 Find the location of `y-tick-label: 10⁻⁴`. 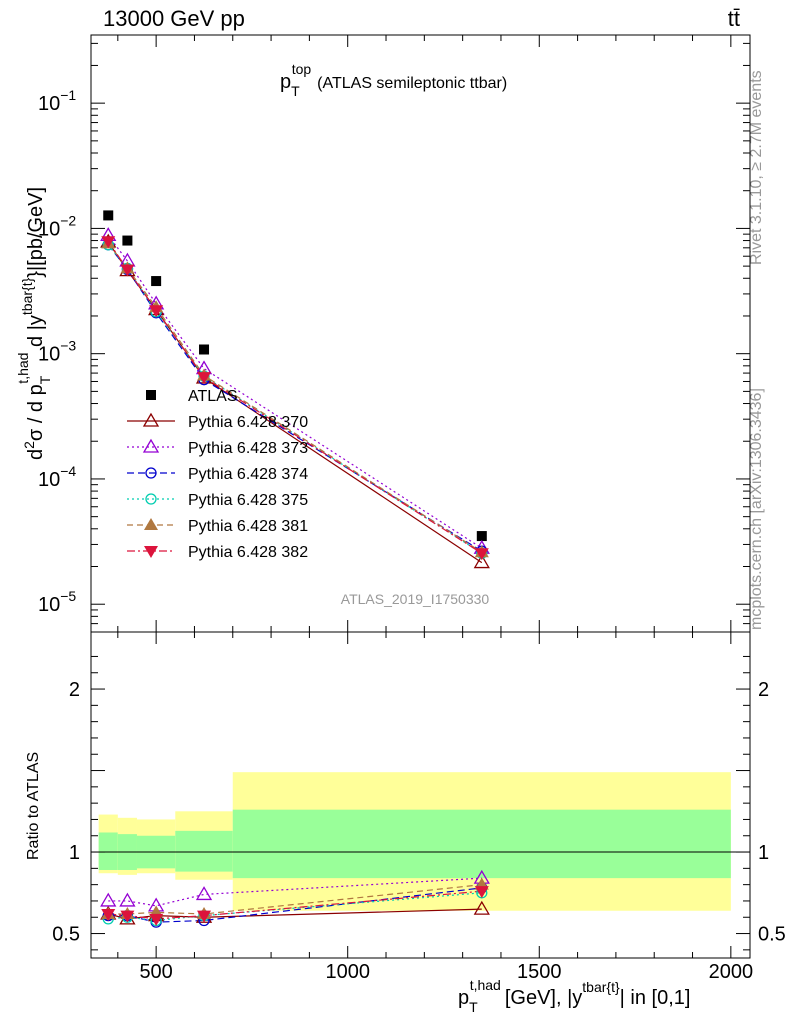

y-tick-label: 10⁻⁴ is located at coordinates (57, 477).